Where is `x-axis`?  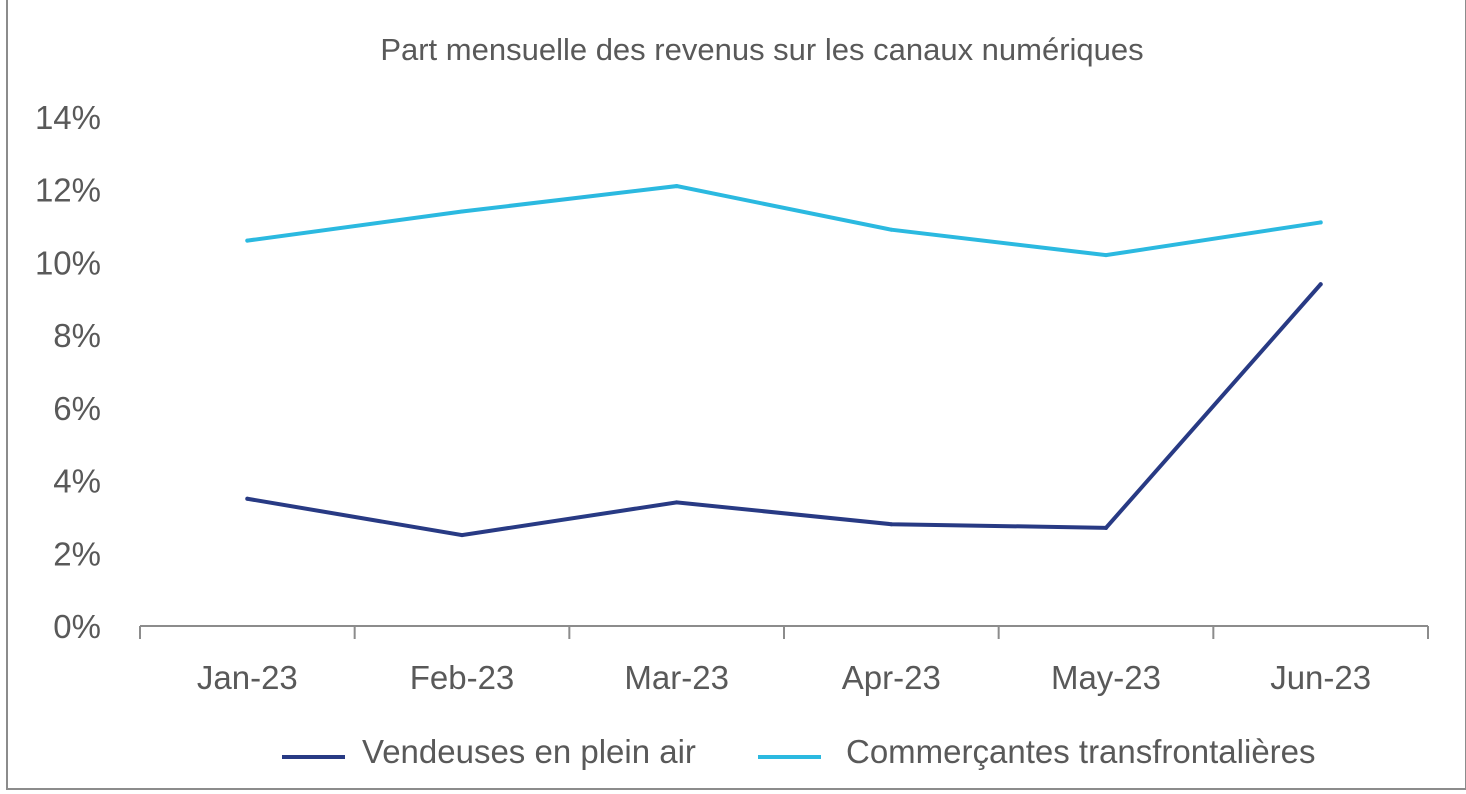 x-axis is located at coordinates (784, 632).